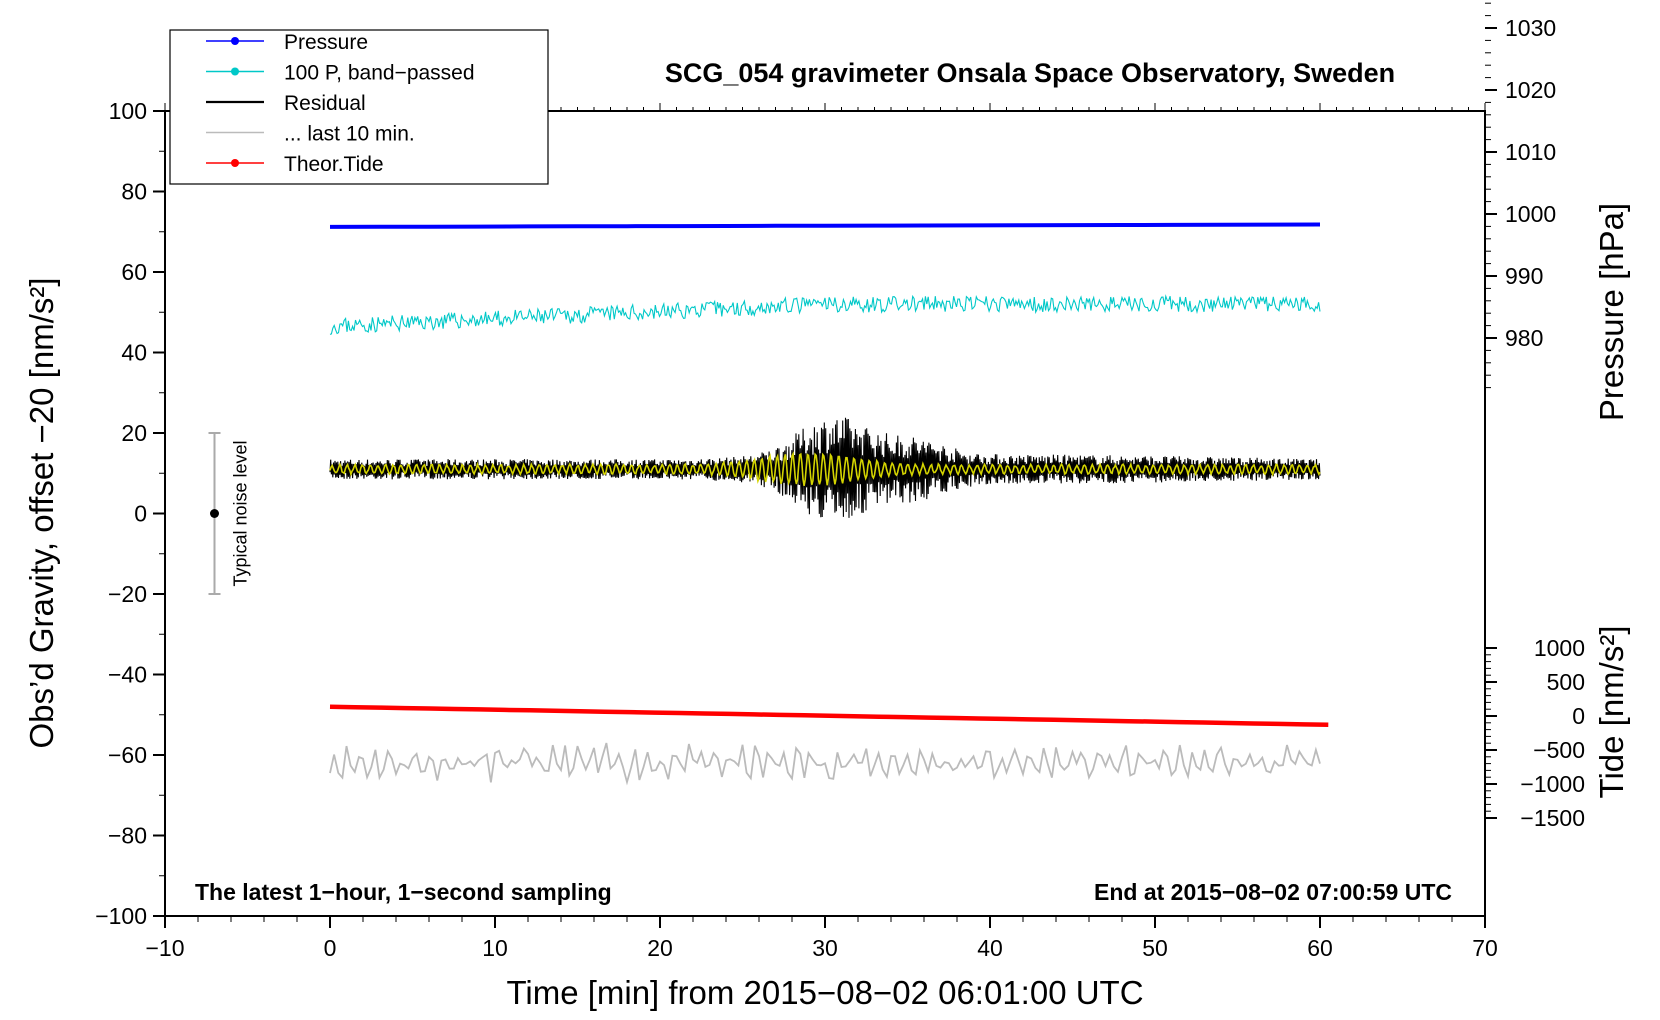 This screenshot has height=1020, width=1660. What do you see at coordinates (1520, 195) in the screenshot?
I see `pressure-axis-ticks: 1030 1020 1010 1000 990 980` at bounding box center [1520, 195].